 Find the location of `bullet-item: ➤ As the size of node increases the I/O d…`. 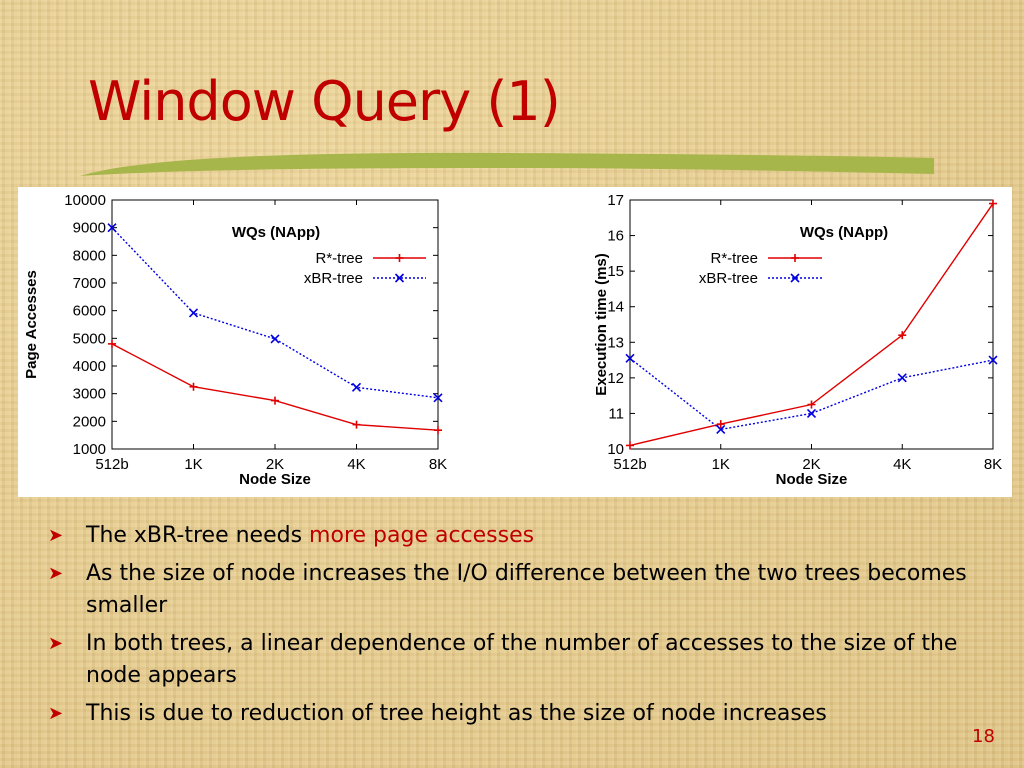

bullet-item: ➤ As the size of node increases the I/O d… is located at coordinates (518, 590).